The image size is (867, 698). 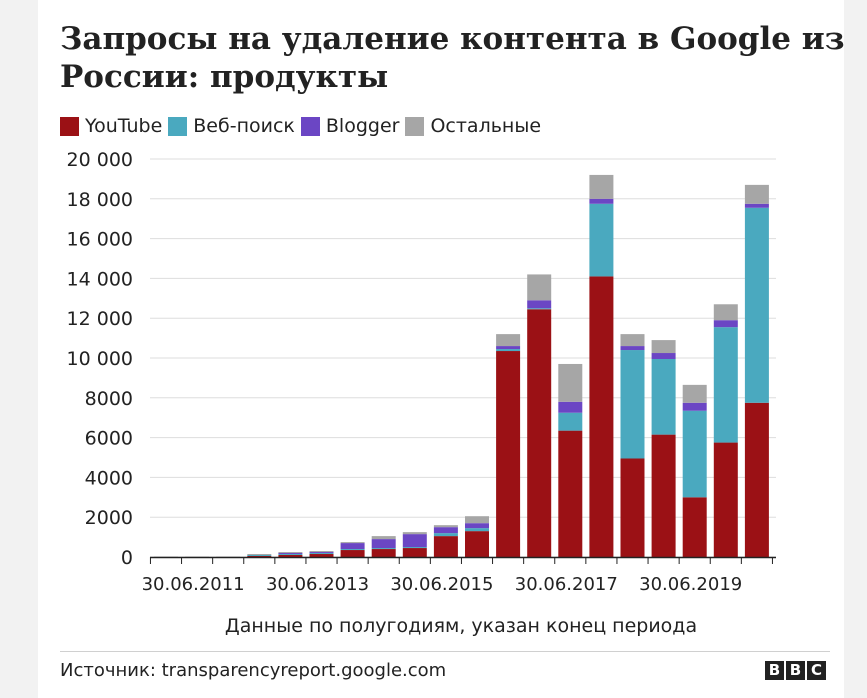 I want to click on legend-item-web-search: Веб-поиск, so click(x=231, y=126).